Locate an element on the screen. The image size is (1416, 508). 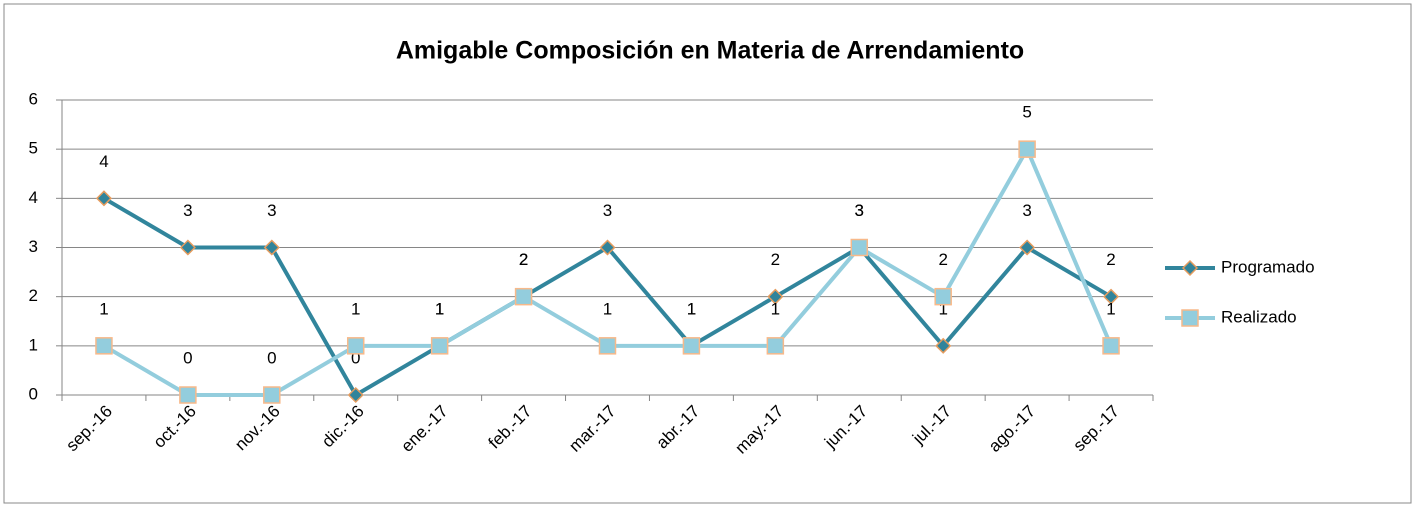
y-tick-label: 6 is located at coordinates (33, 98).